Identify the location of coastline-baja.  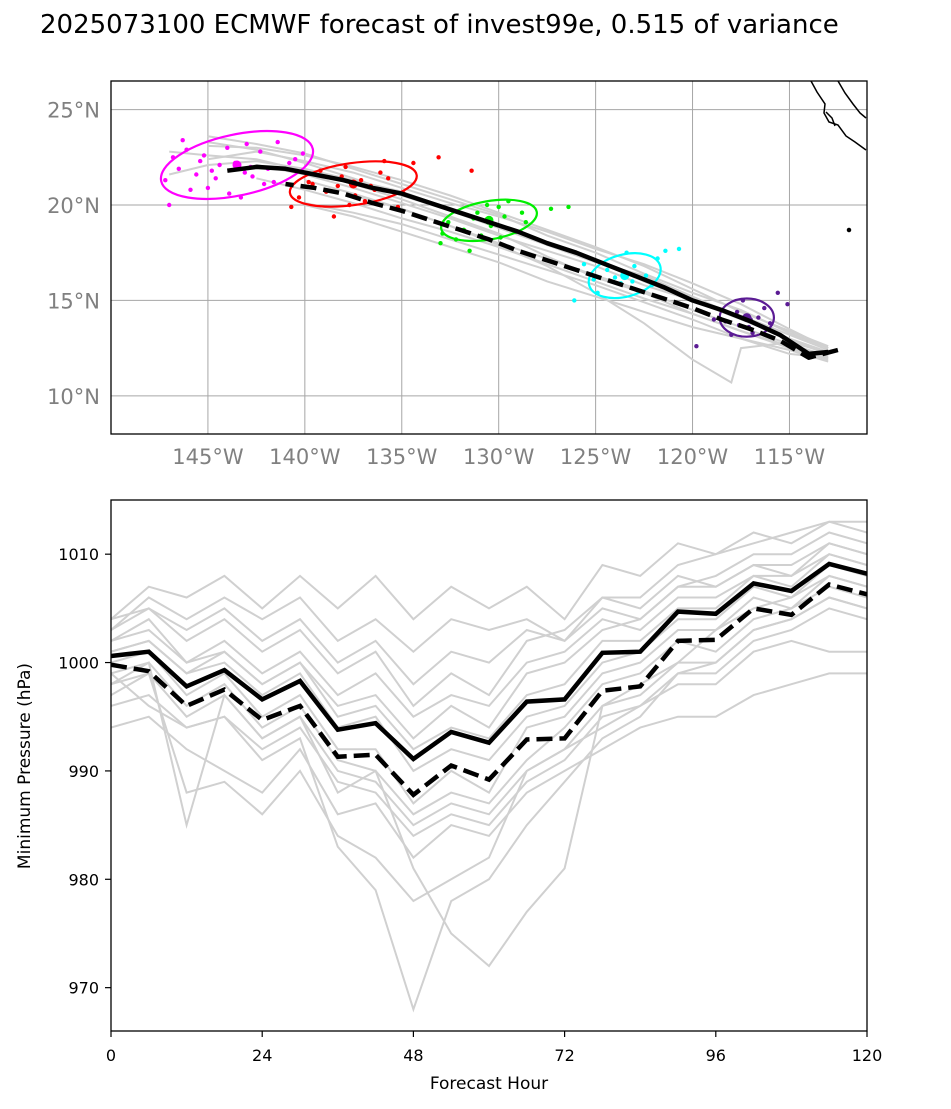
(838, 116).